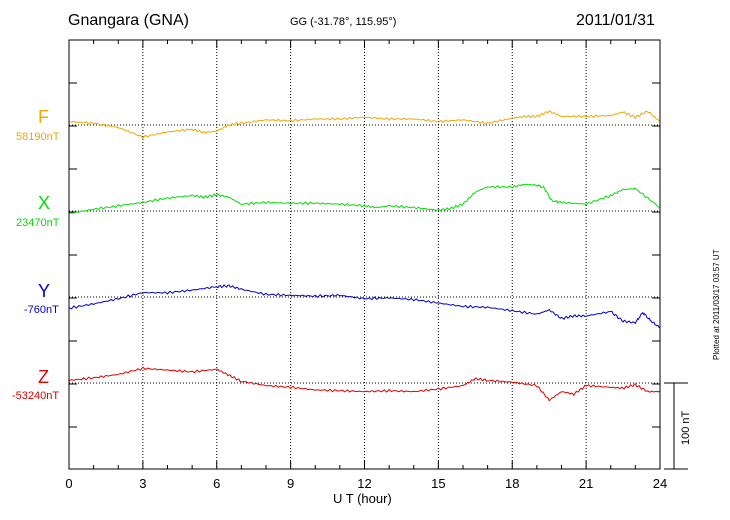  Describe the element at coordinates (44, 203) in the screenshot. I see `channel-label-x: X` at that location.